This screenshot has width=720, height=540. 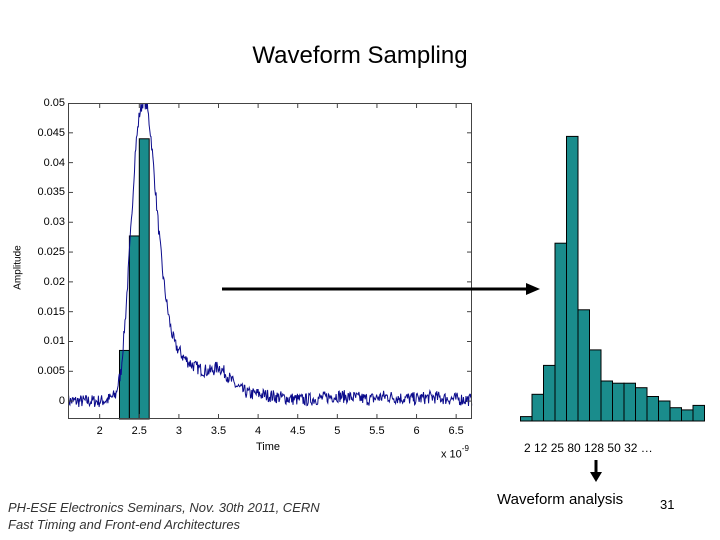 What do you see at coordinates (381, 289) in the screenshot?
I see `right-arrow` at bounding box center [381, 289].